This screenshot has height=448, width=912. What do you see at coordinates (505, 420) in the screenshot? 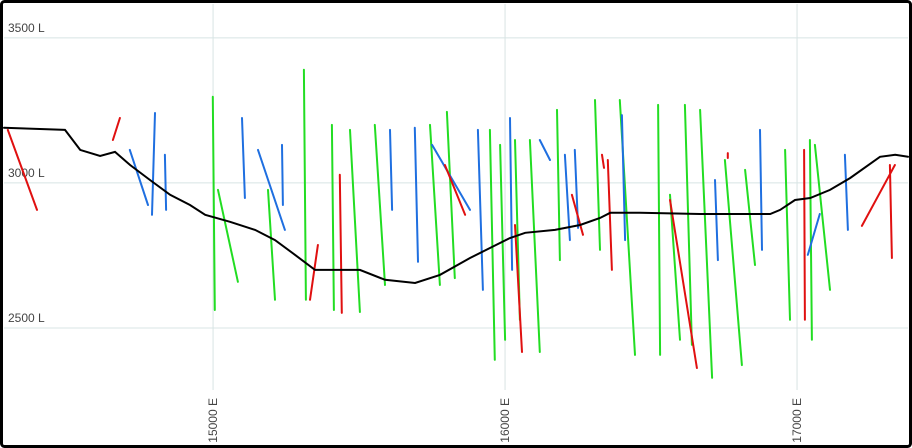
I see `x-tick-label: 16000 E` at bounding box center [505, 420].